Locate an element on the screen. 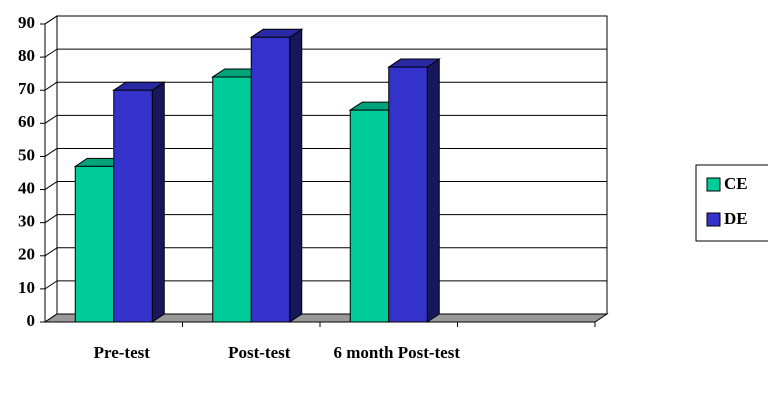 This screenshot has height=400, width=768. y-tick-label: 90 is located at coordinates (26, 22).